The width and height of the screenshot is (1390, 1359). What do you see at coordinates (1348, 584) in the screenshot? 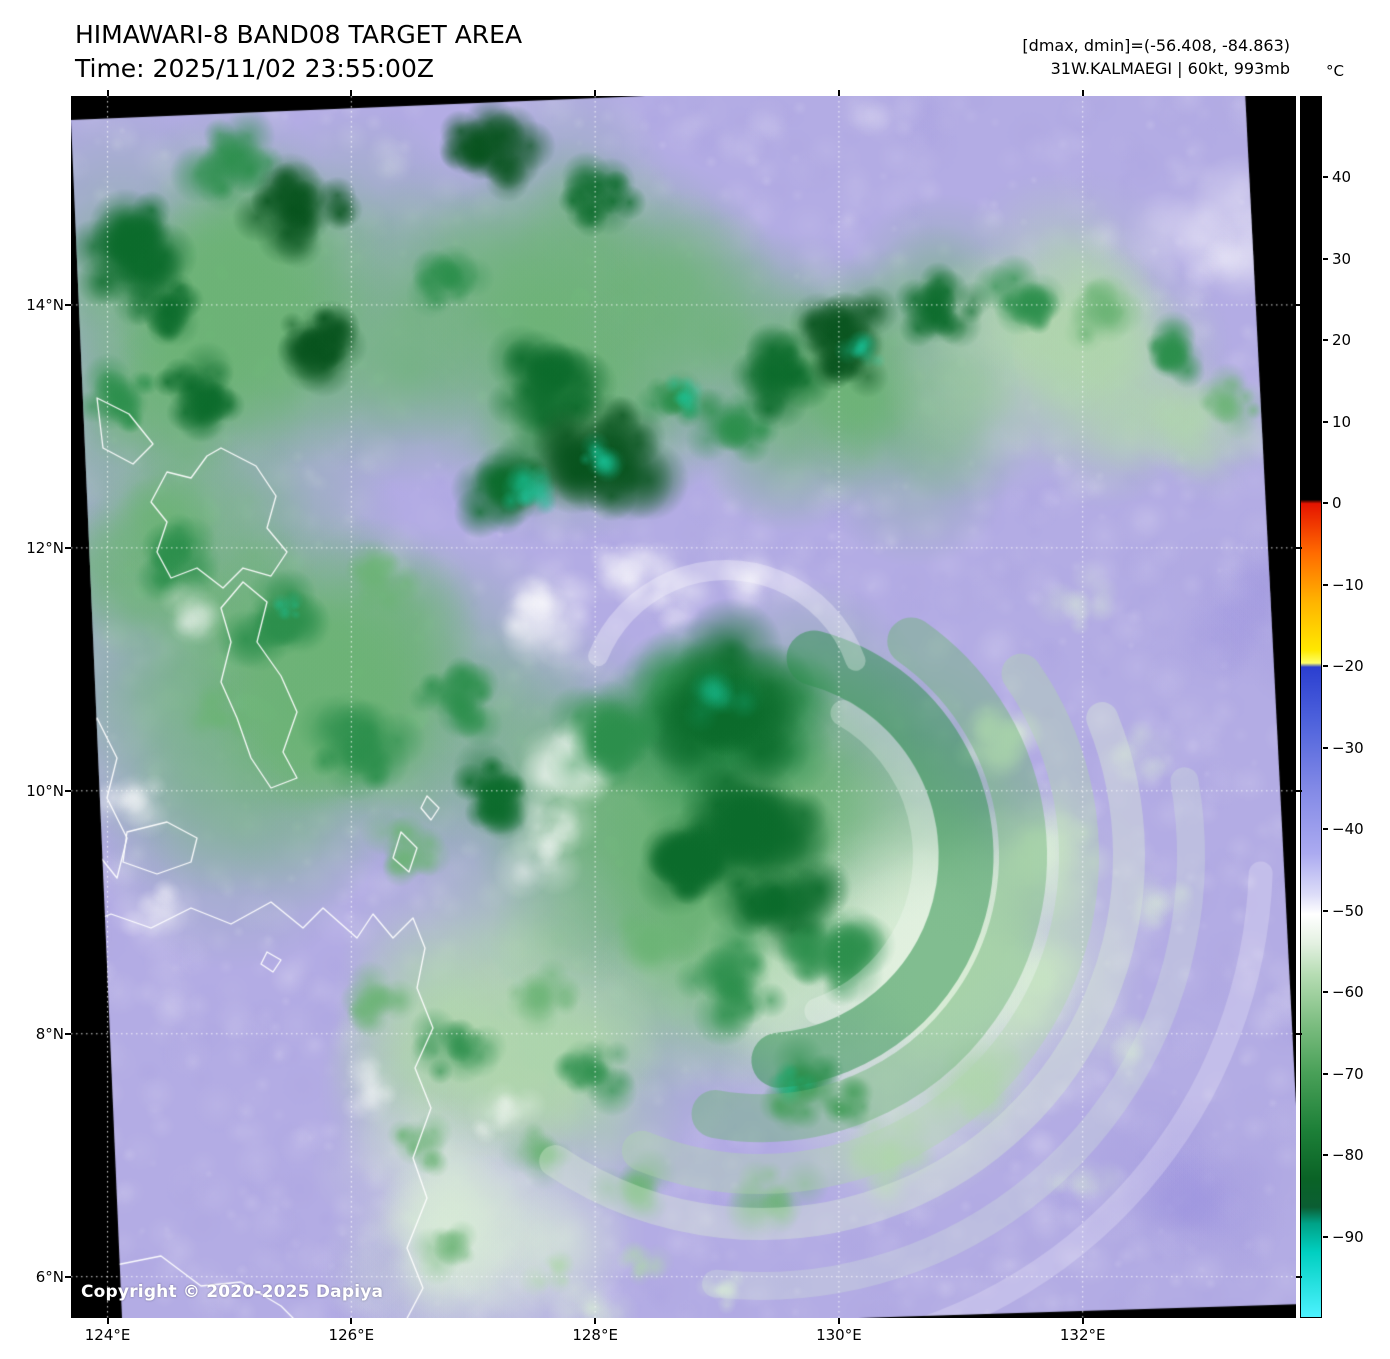
I see `colorbar-tick-label: −10` at bounding box center [1348, 584].